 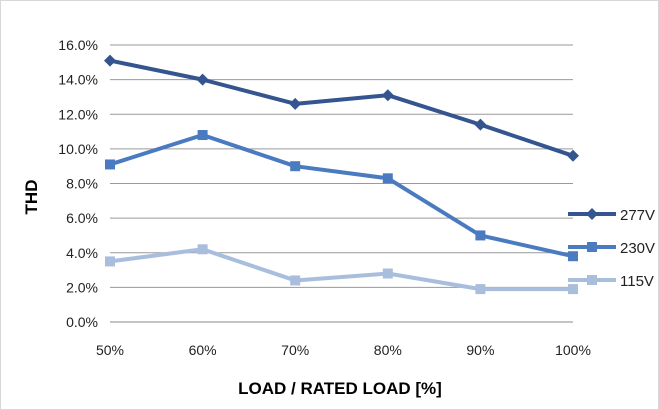 What do you see at coordinates (31, 197) in the screenshot?
I see `y-axis-title: THD` at bounding box center [31, 197].